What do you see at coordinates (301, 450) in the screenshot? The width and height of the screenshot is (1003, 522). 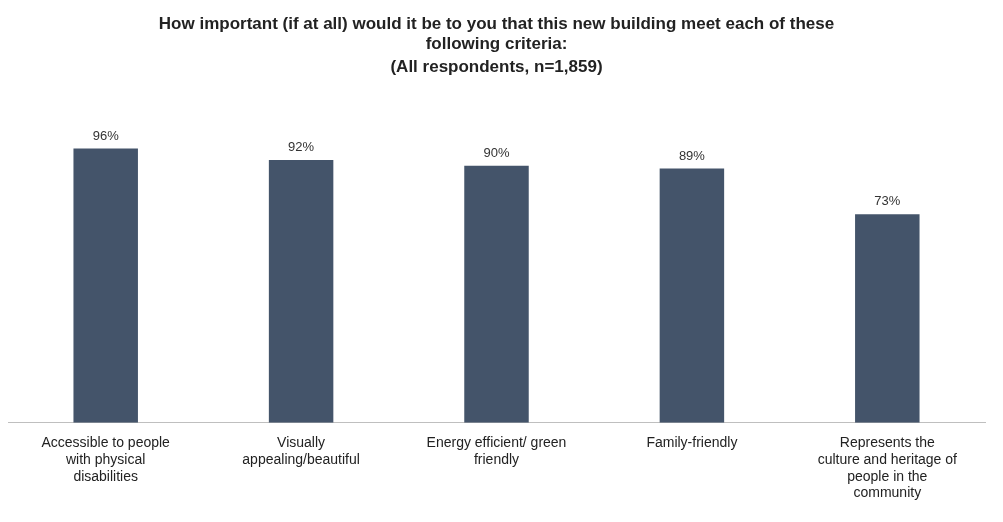 I see `x-tick-label: Visually appealing/beautiful` at bounding box center [301, 450].